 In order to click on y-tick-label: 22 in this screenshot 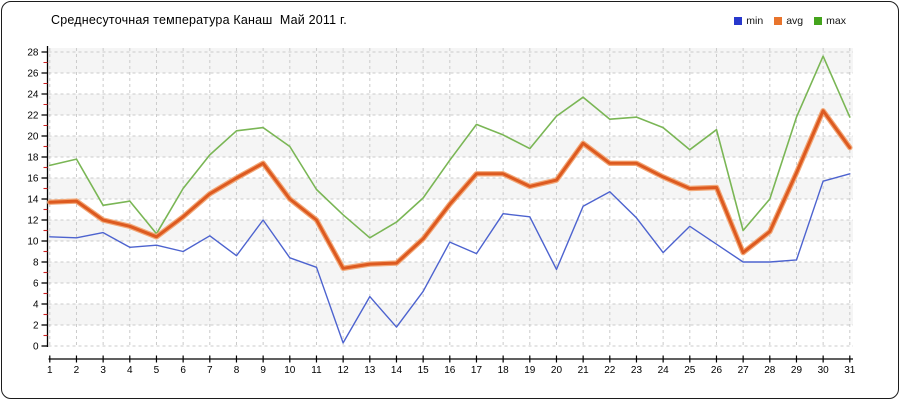, I will do `click(33, 116)`.